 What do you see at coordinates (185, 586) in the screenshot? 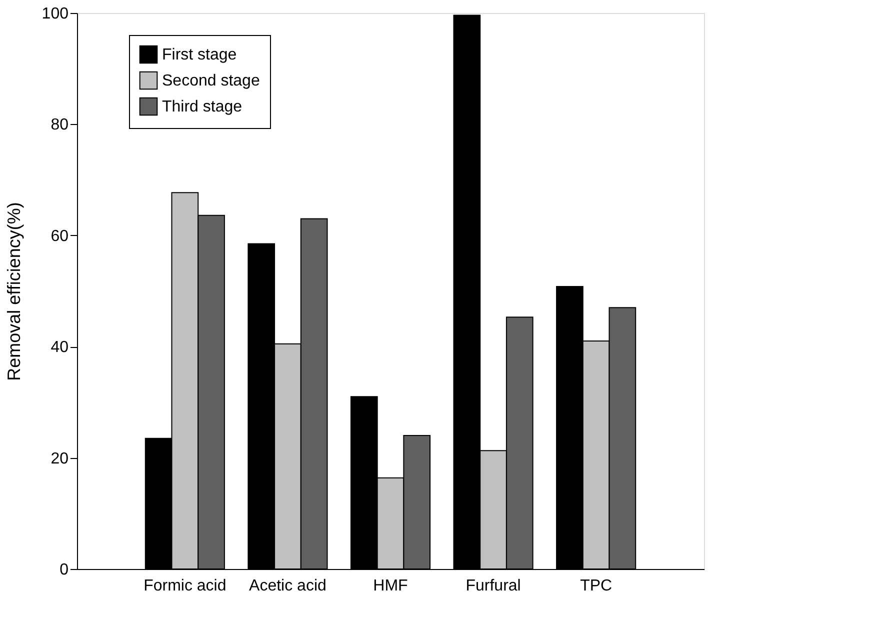
I see `x-tick-label: Formic acid` at bounding box center [185, 586].